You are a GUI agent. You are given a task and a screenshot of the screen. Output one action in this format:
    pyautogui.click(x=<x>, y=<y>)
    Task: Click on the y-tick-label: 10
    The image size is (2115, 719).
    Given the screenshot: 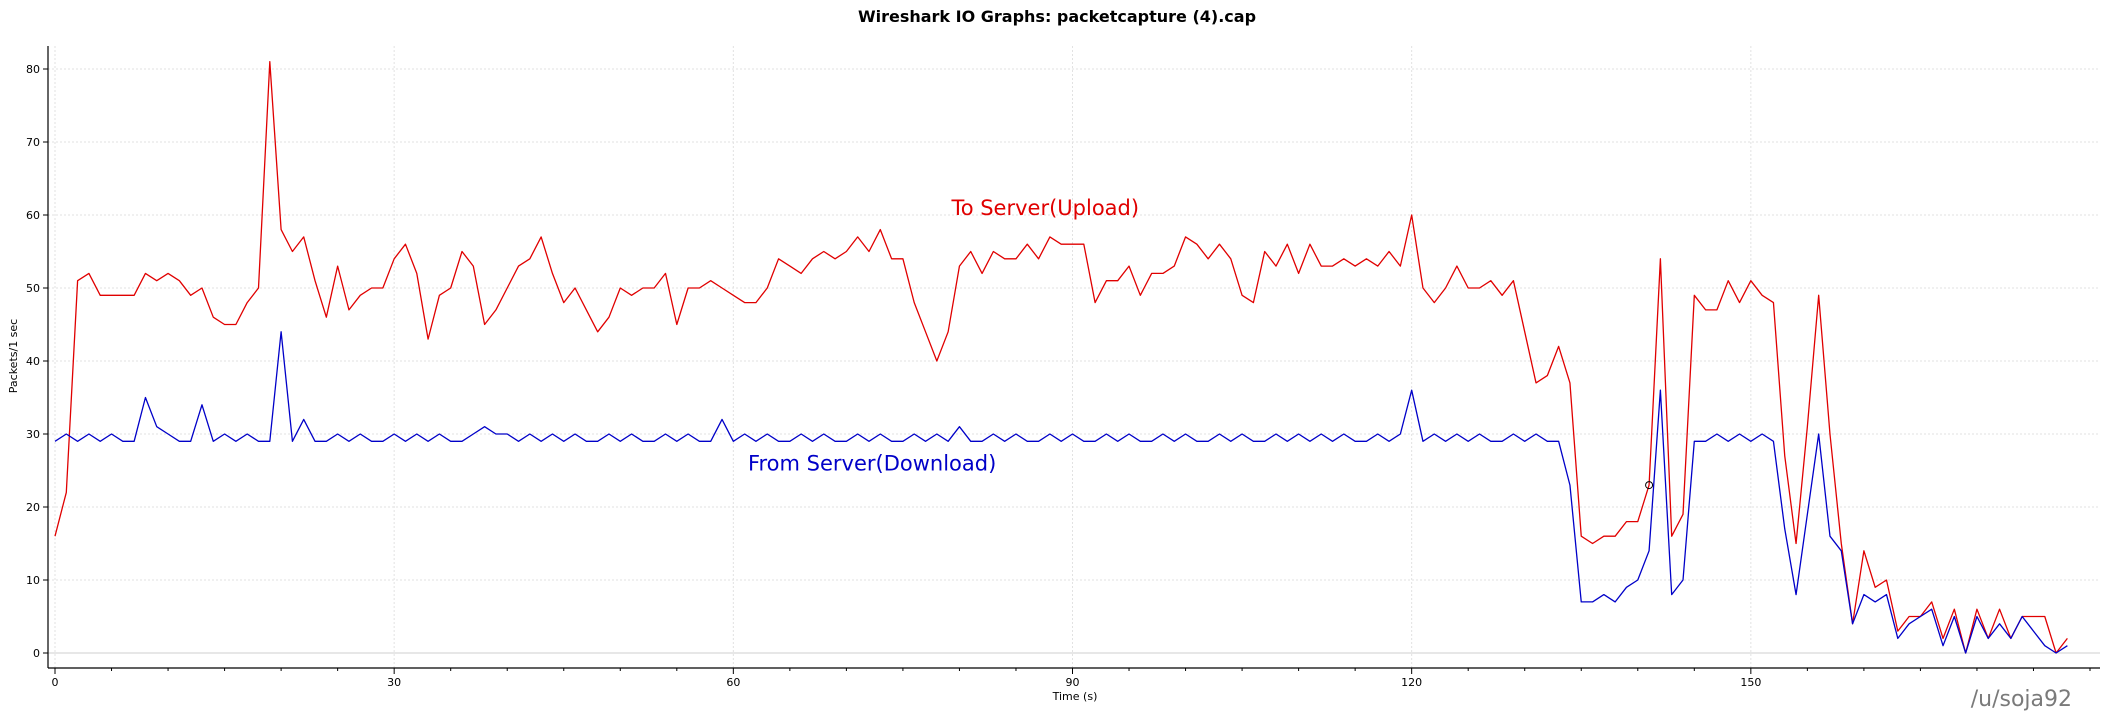 What is the action you would take?
    pyautogui.click(x=33, y=580)
    